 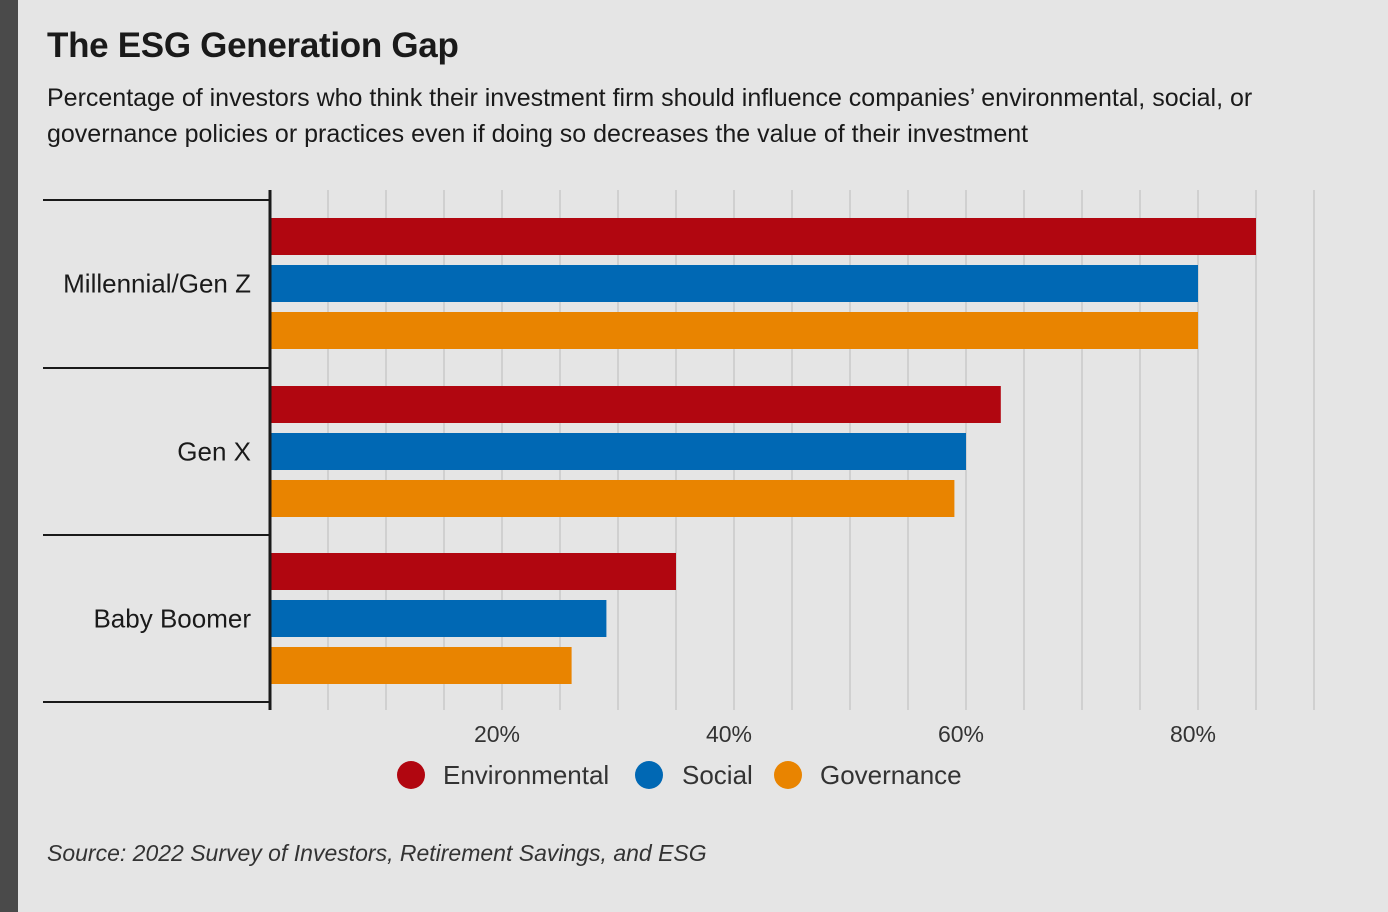 I want to click on x-tick-label: 40%, so click(x=729, y=734).